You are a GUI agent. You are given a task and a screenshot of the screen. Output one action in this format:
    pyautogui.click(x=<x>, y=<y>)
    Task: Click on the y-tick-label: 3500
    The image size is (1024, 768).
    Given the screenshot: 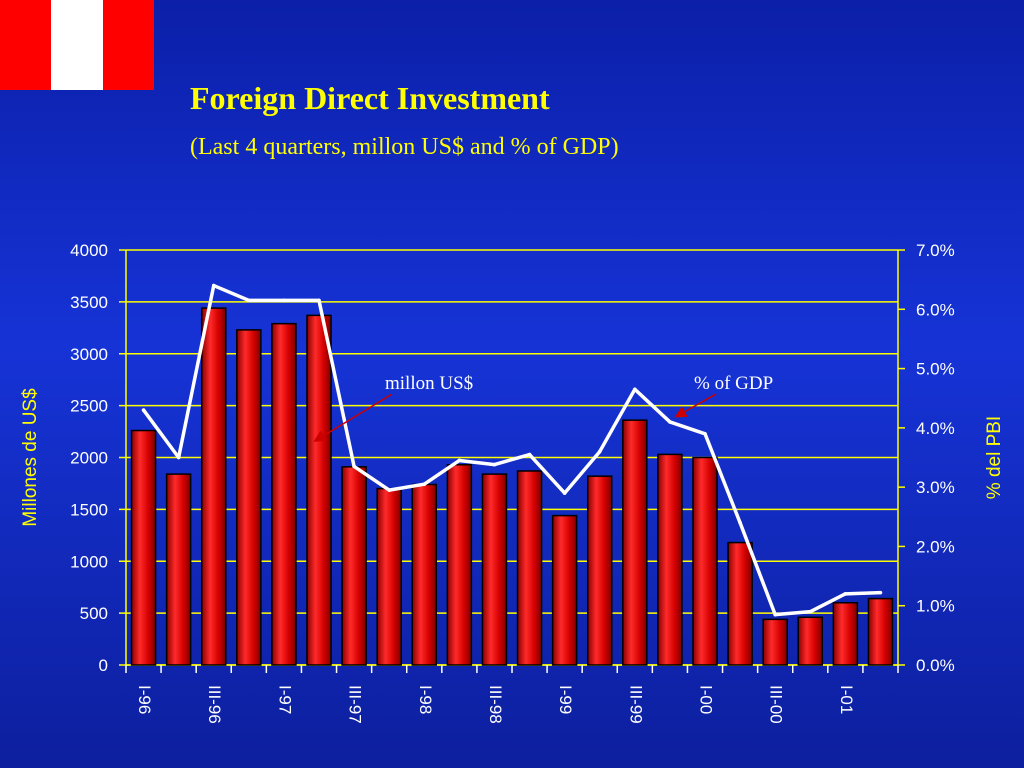 What is the action you would take?
    pyautogui.click(x=89, y=302)
    